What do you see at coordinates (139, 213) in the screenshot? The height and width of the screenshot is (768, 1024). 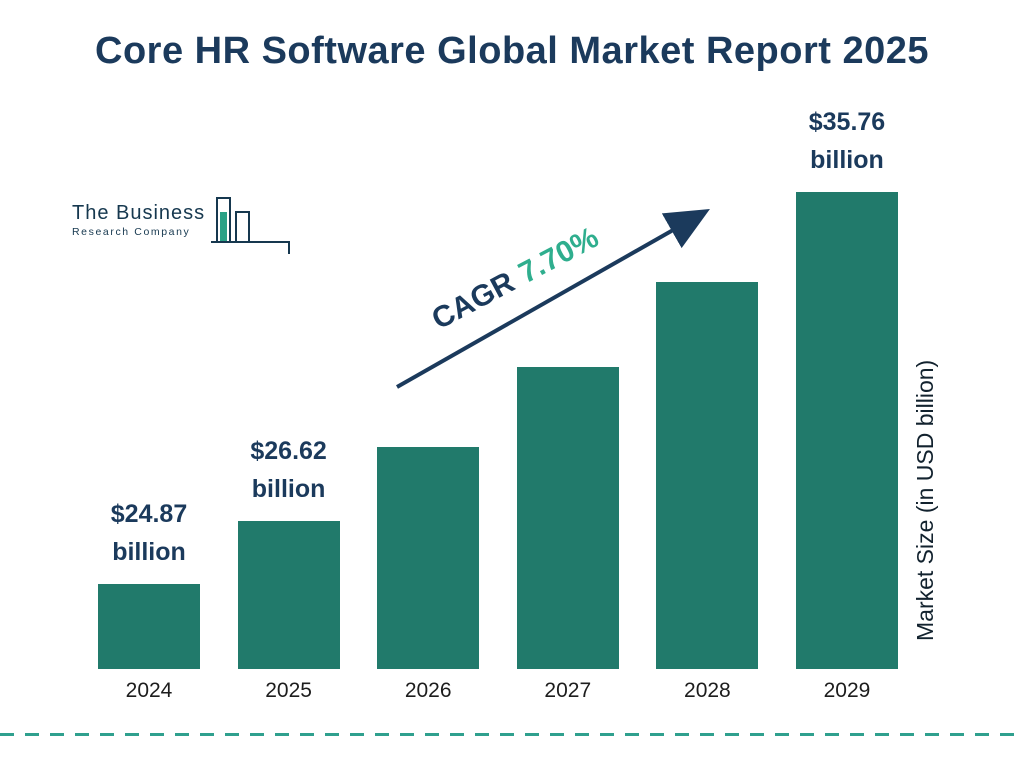 I see `logo-line1: The Business` at bounding box center [139, 213].